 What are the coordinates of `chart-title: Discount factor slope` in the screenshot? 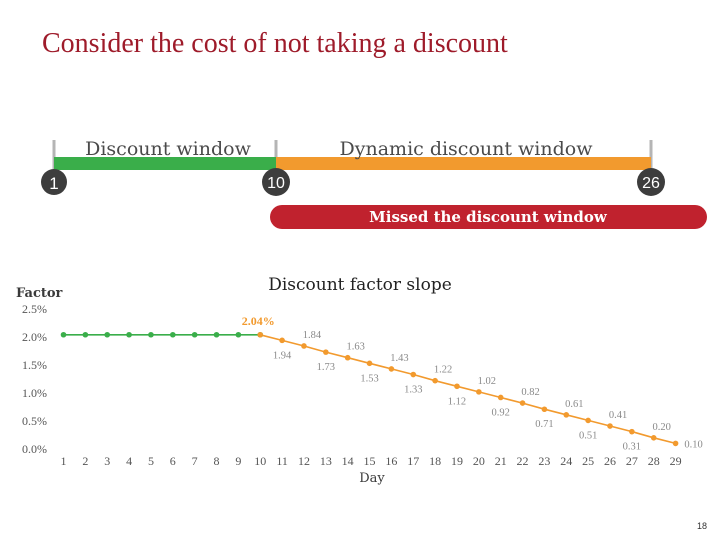 It's located at (360, 285).